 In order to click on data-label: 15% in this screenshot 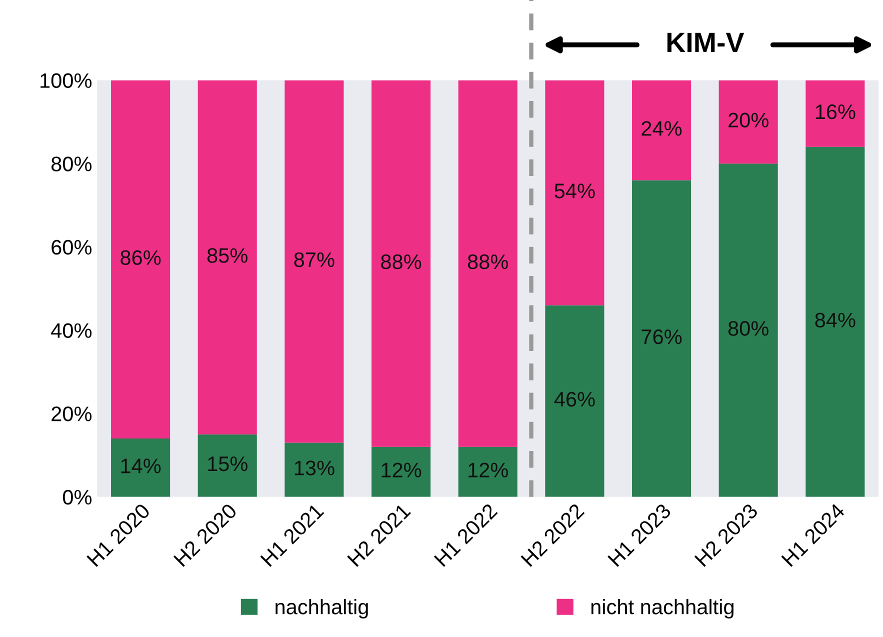, I will do `click(228, 464)`.